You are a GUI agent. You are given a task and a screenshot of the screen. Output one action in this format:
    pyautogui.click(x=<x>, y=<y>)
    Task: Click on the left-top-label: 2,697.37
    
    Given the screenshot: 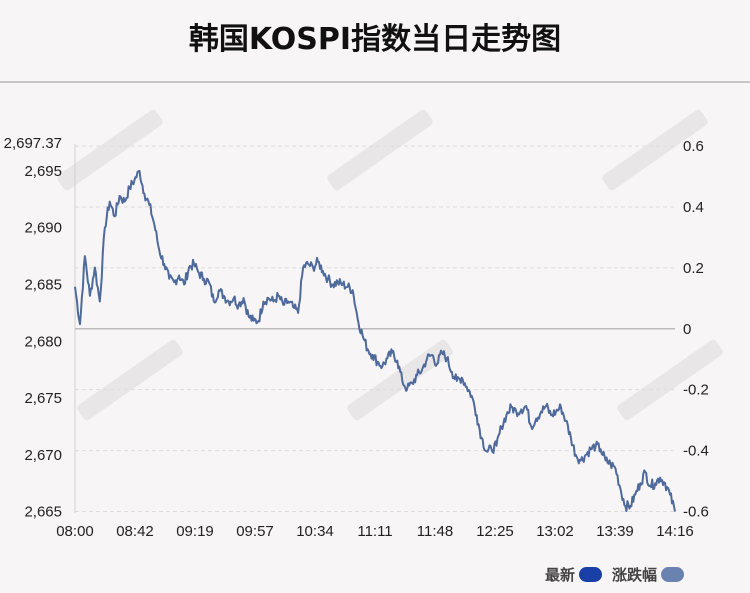 What is the action you would take?
    pyautogui.click(x=33, y=143)
    